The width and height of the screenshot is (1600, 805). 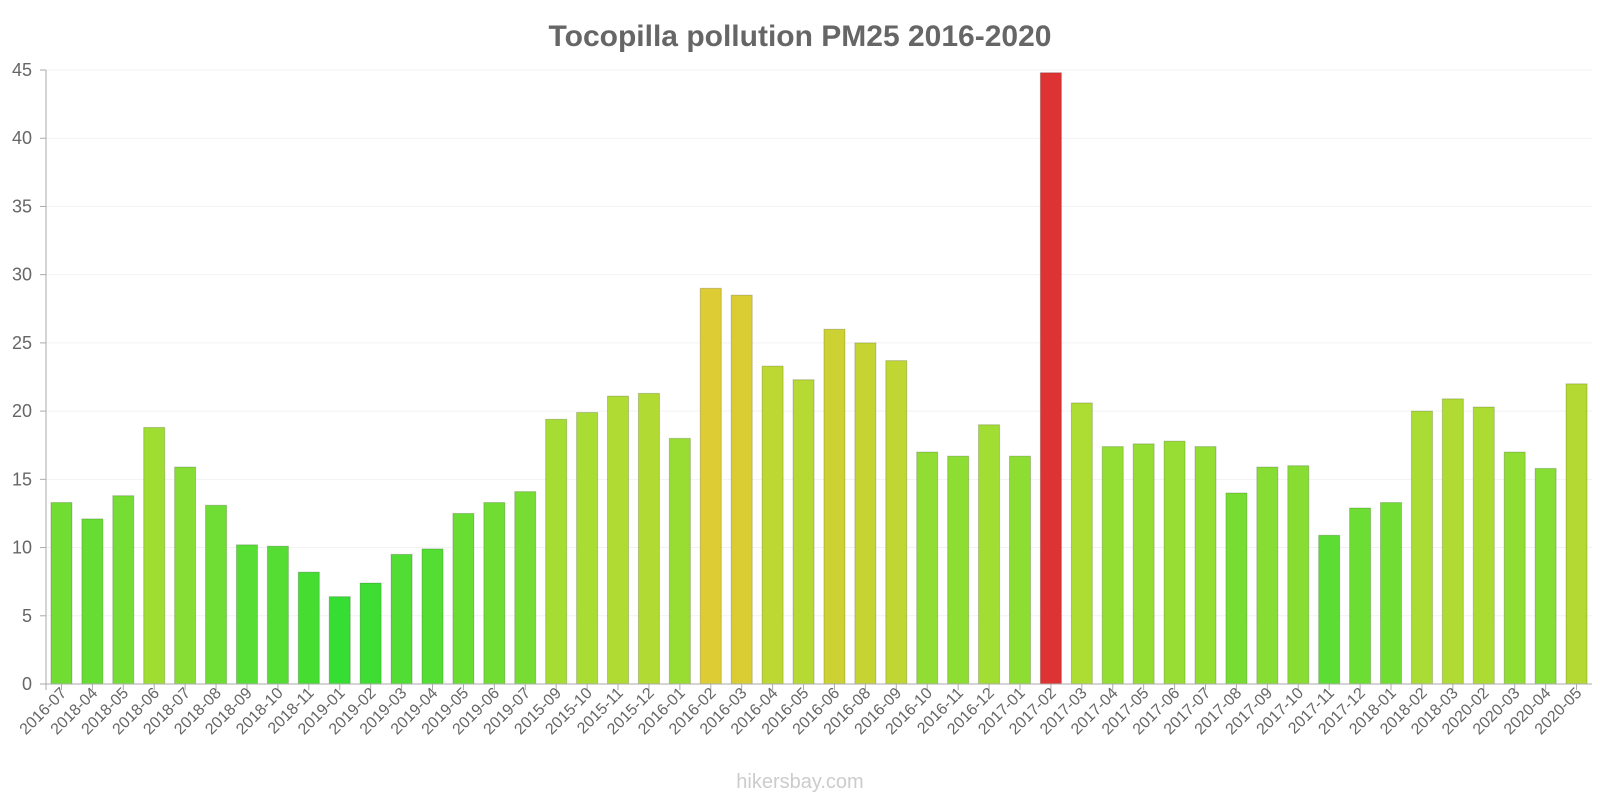 I want to click on y-tick-label: 0, so click(x=27, y=684).